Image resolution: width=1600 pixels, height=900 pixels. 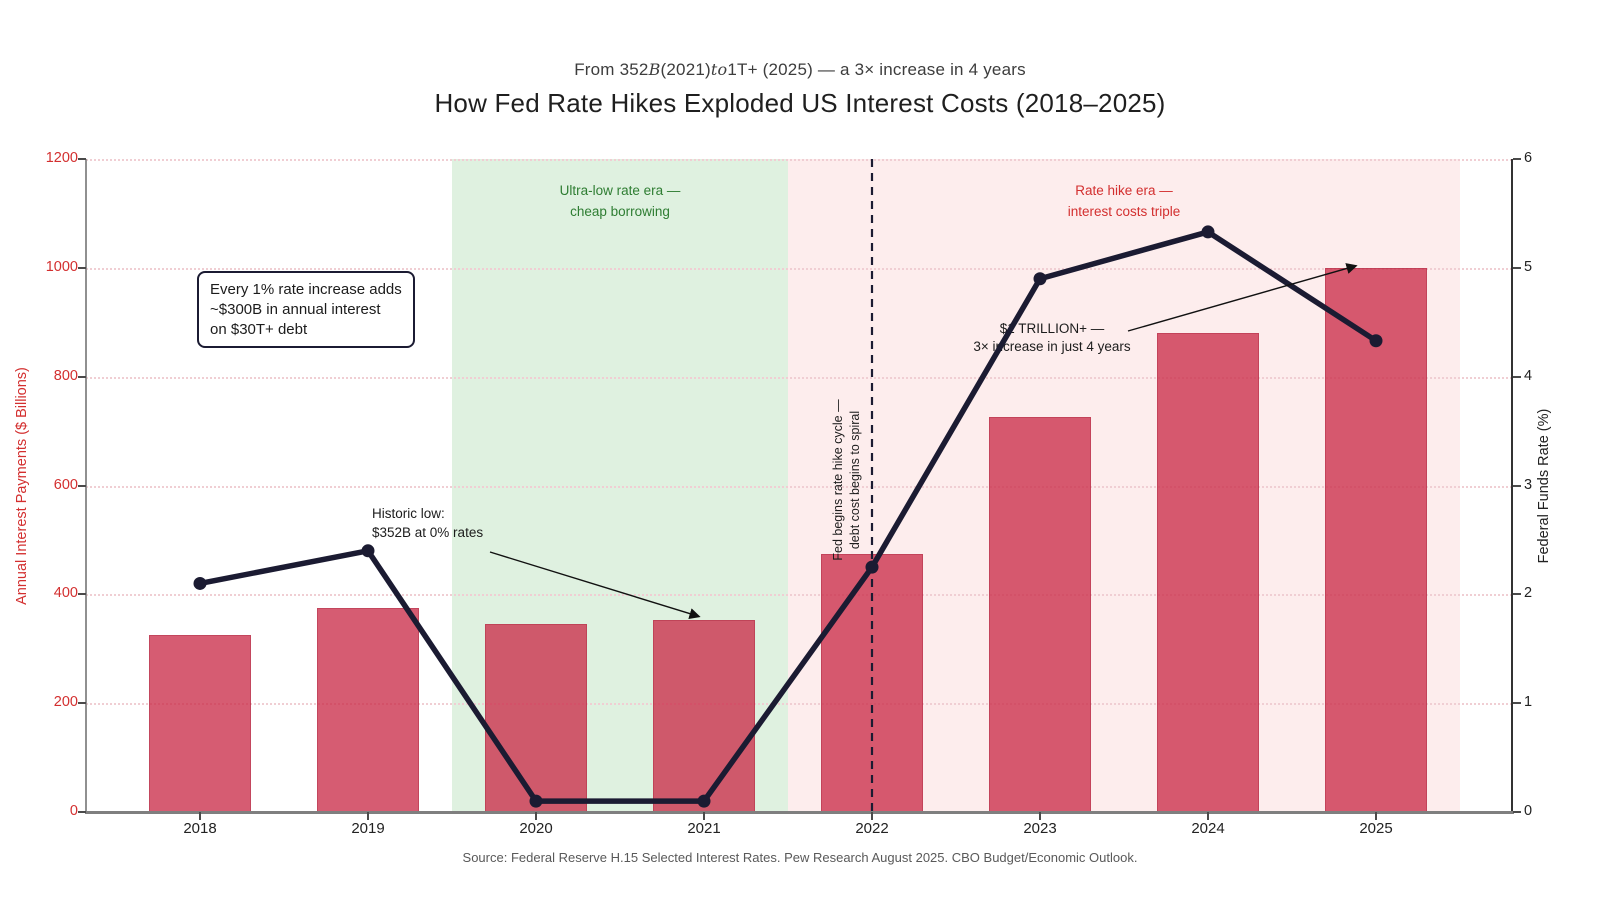 What do you see at coordinates (61, 158) in the screenshot?
I see `left-tick-label-1200: 1200` at bounding box center [61, 158].